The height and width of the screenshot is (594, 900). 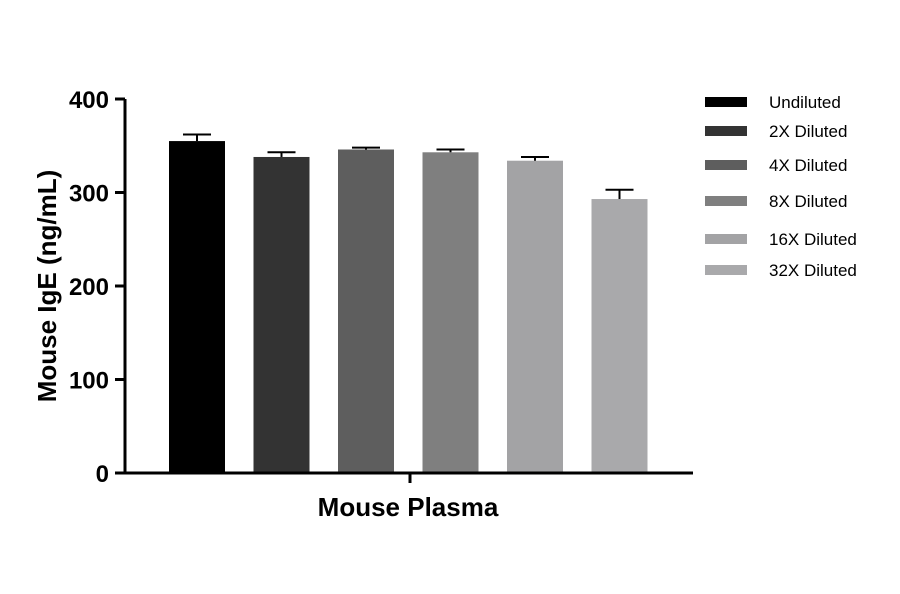 What do you see at coordinates (813, 270) in the screenshot?
I see `legend-label: 32X Diluted` at bounding box center [813, 270].